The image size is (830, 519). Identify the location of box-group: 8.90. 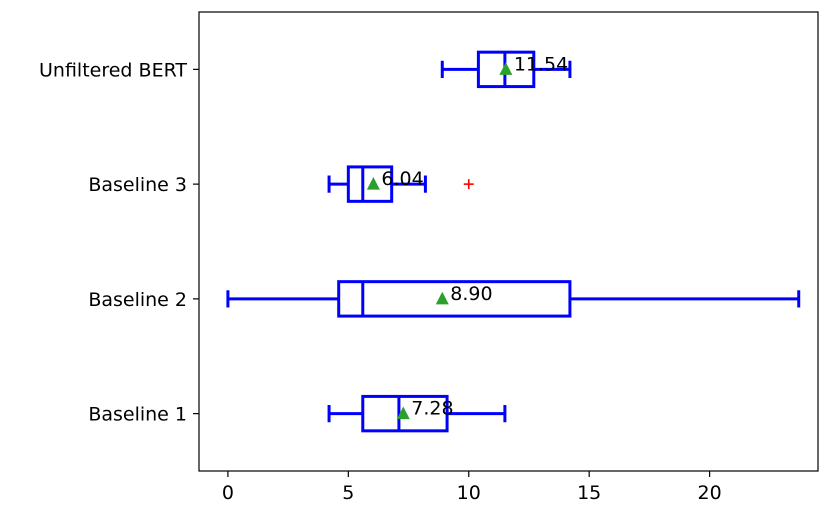
(513, 299).